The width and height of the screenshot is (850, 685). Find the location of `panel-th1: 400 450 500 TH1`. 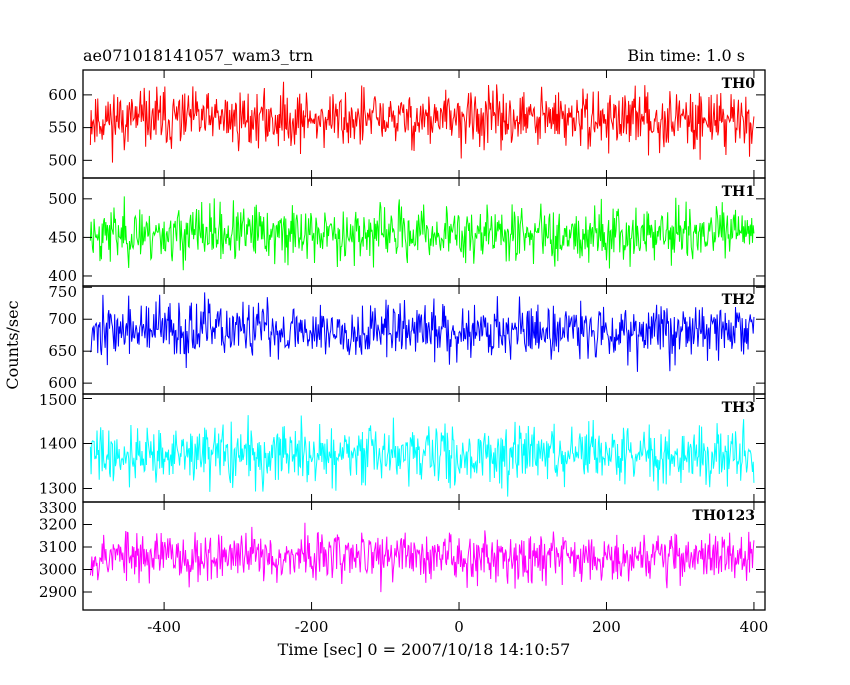

panel-th1: 400 450 500 TH1 is located at coordinates (407, 232).